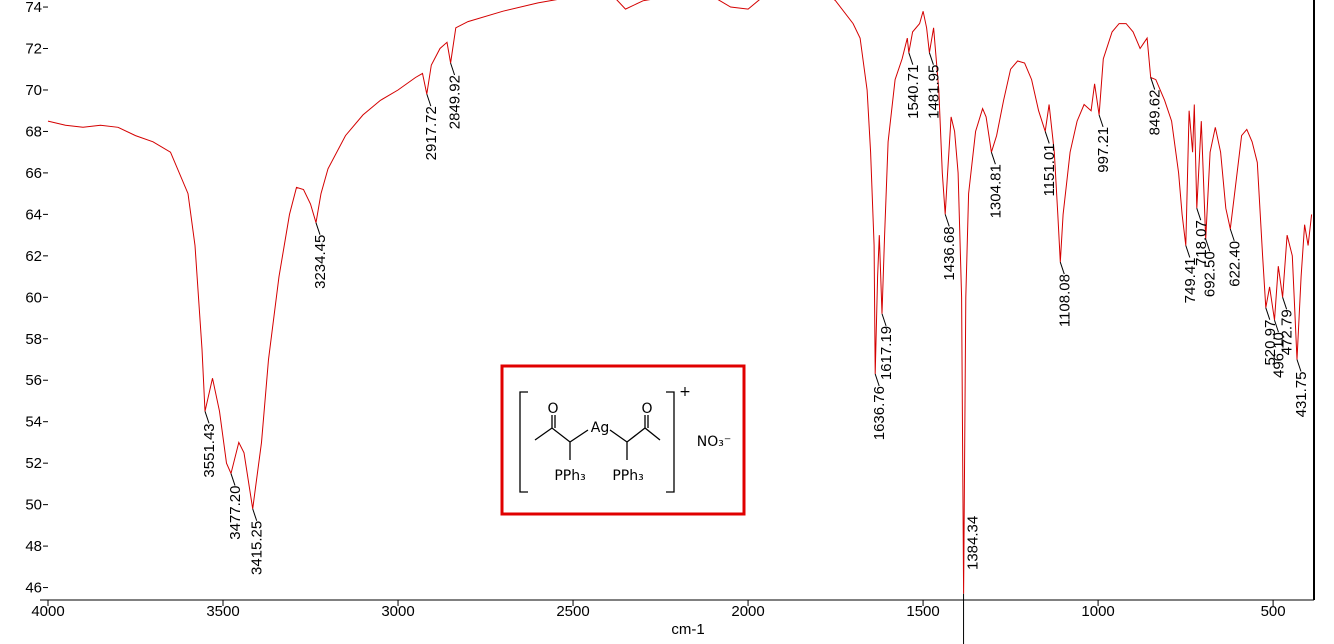  Describe the element at coordinates (33, 505) in the screenshot. I see `y-tick-label: 50` at that location.